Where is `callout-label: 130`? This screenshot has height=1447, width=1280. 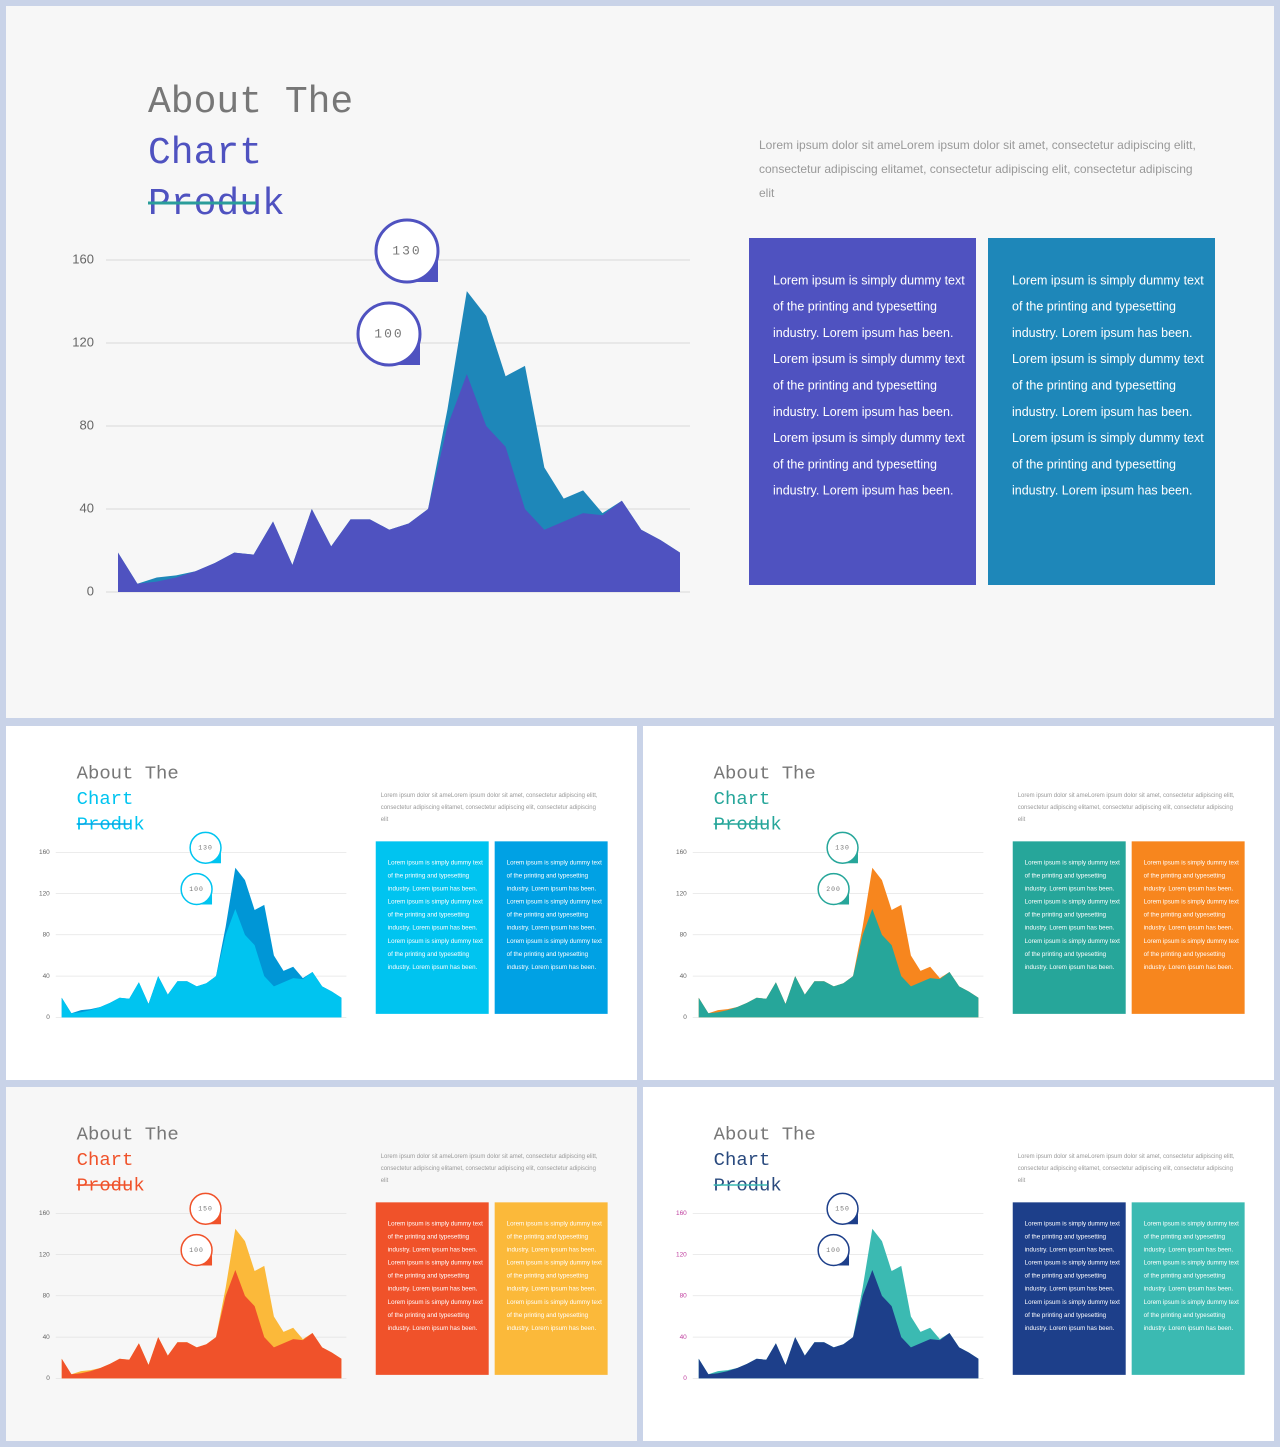
callout-label: 130 is located at coordinates (406, 250).